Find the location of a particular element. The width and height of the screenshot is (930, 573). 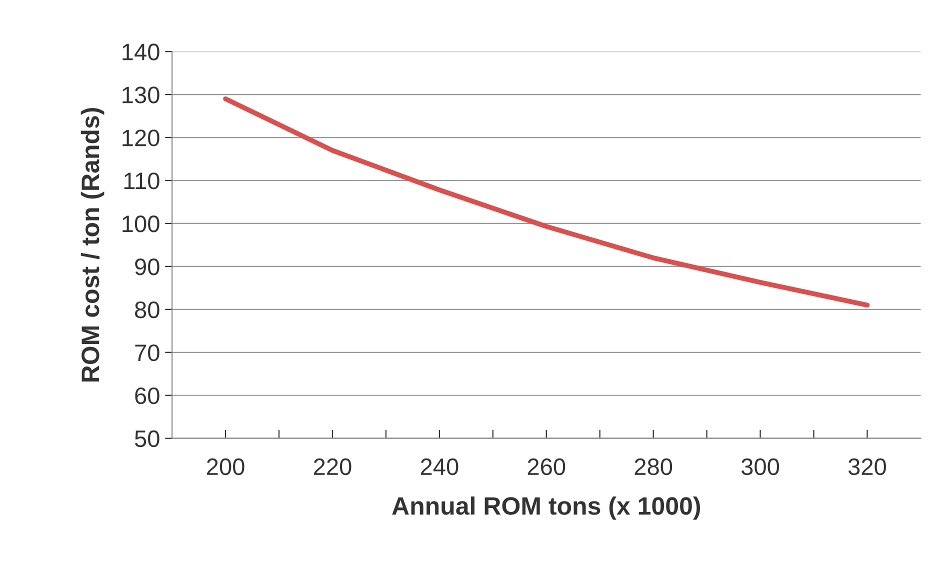

y-tick-label: 100 is located at coordinates (141, 224).